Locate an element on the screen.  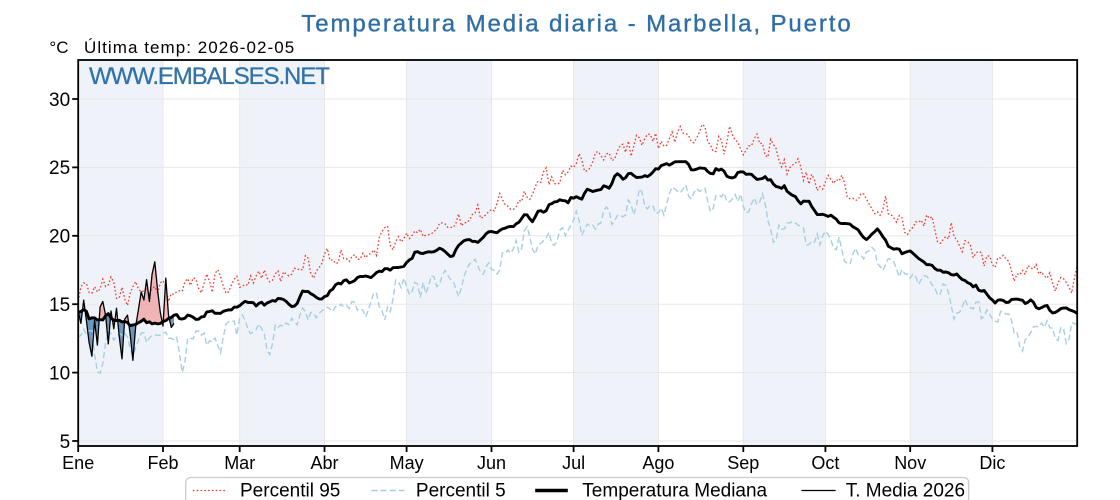
svg-text: Jul is located at coordinates (573, 463).